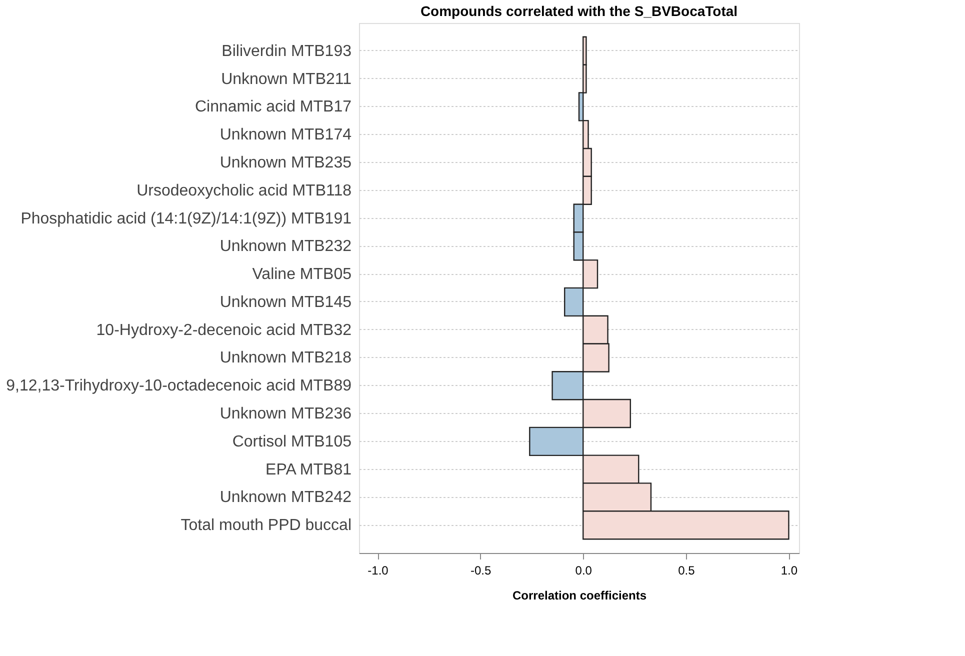 This screenshot has width=965, height=656. What do you see at coordinates (186, 219) in the screenshot?
I see `y-tick-label: Phosphatidic acid (14:1(9Z)/14:1(9Z)) MTB191` at bounding box center [186, 219].